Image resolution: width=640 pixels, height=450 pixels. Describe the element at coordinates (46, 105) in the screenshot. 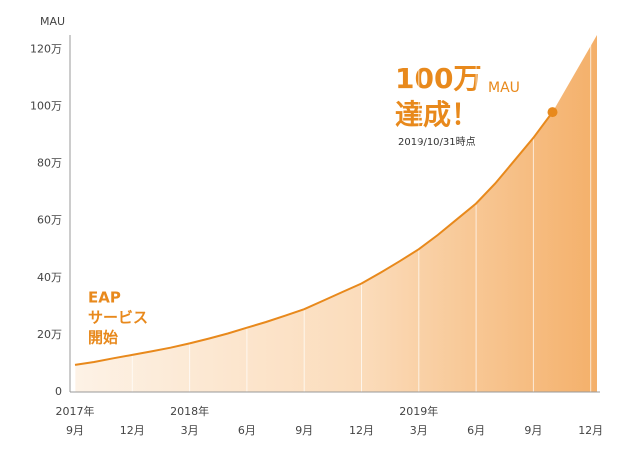

I see `y-tick-label: 100万` at that location.